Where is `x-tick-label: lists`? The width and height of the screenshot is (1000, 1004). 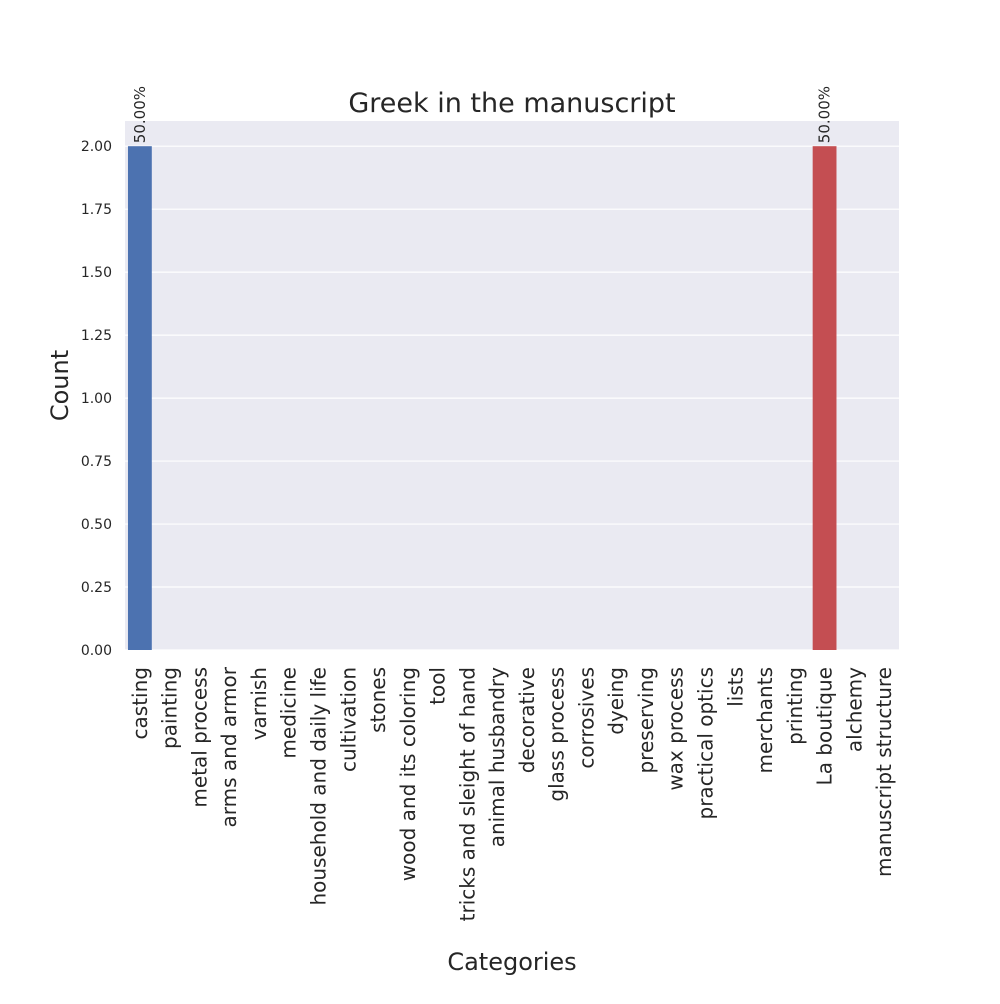 x-tick-label: lists is located at coordinates (735, 687).